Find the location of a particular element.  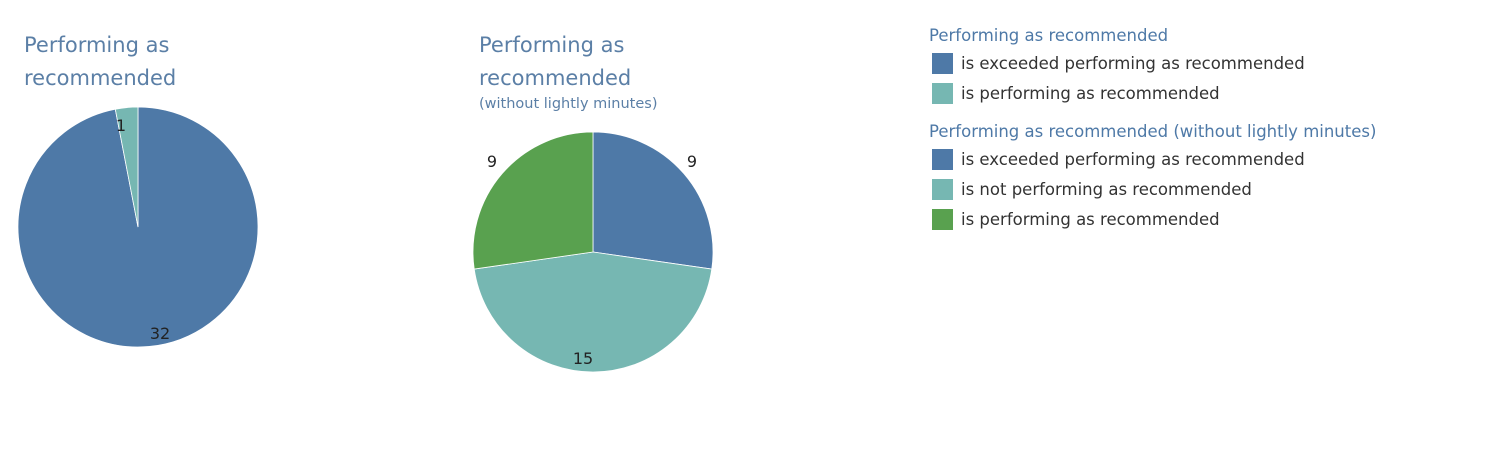

slice-value-label: 1 is located at coordinates (121, 125).